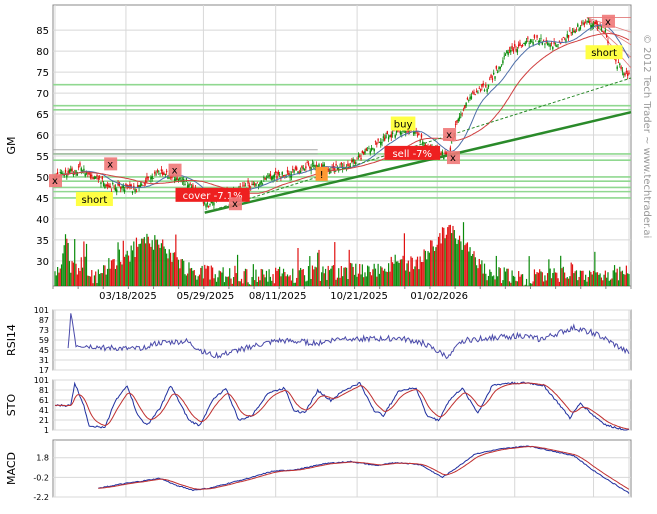 The height and width of the screenshot is (514, 657). I want to click on sto-y-label: STO, so click(11, 404).